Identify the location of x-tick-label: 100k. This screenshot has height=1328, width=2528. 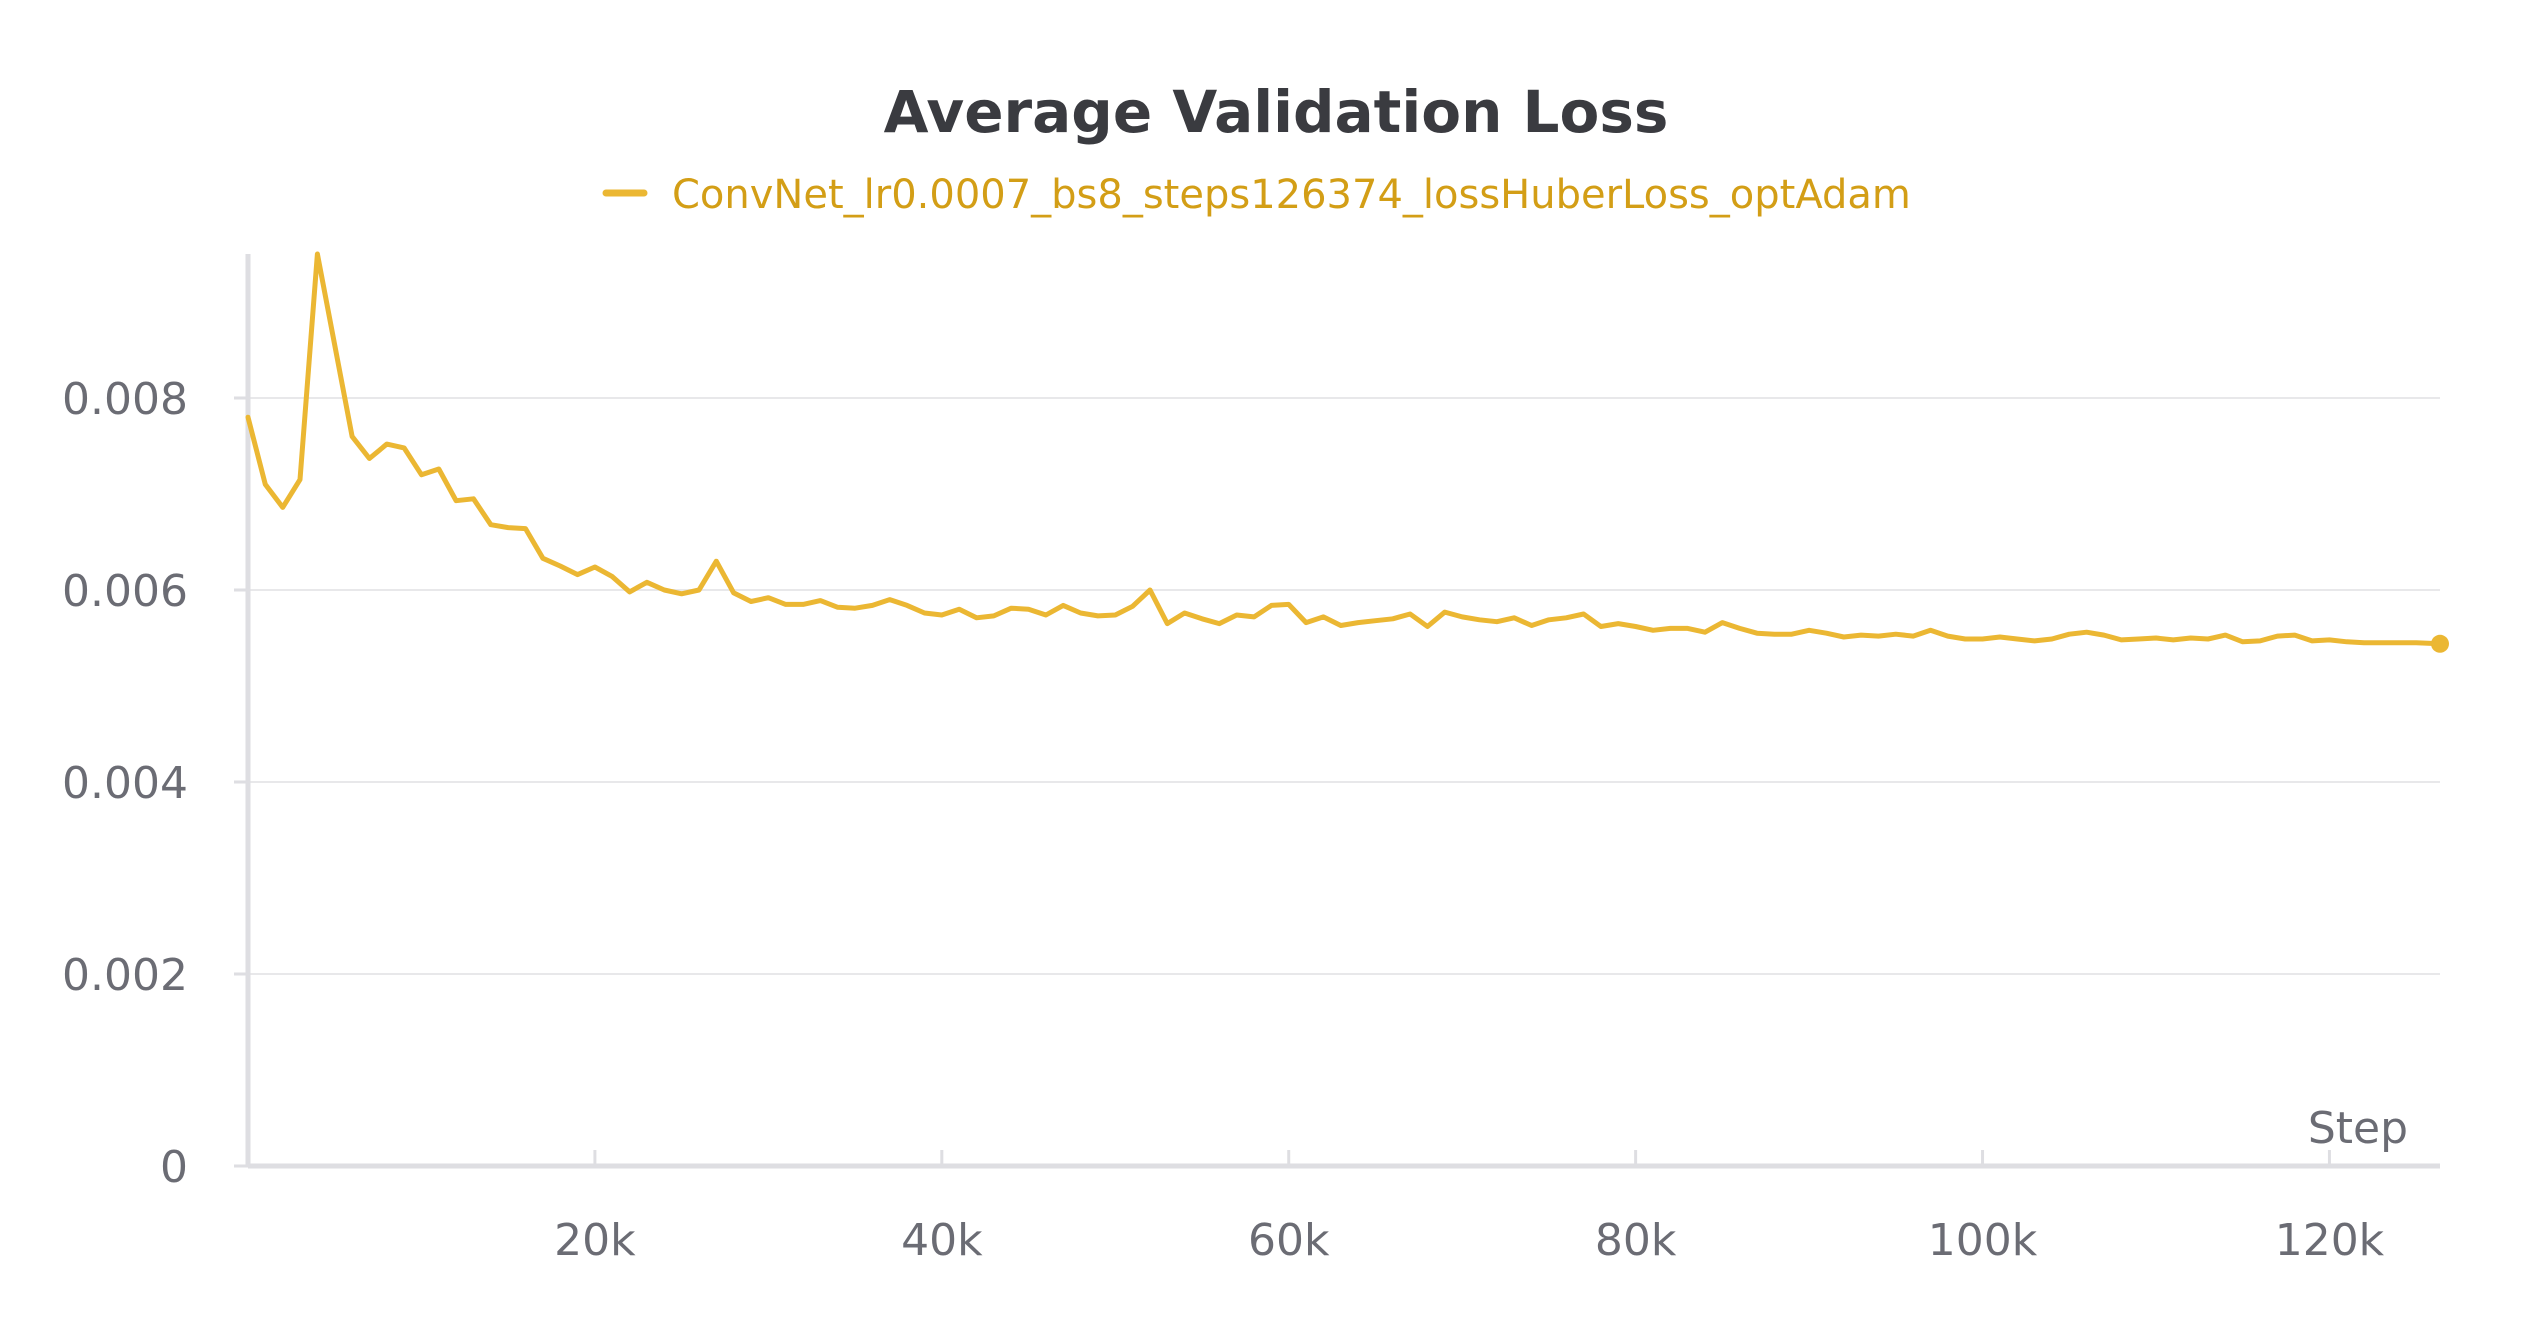
(1983, 1240).